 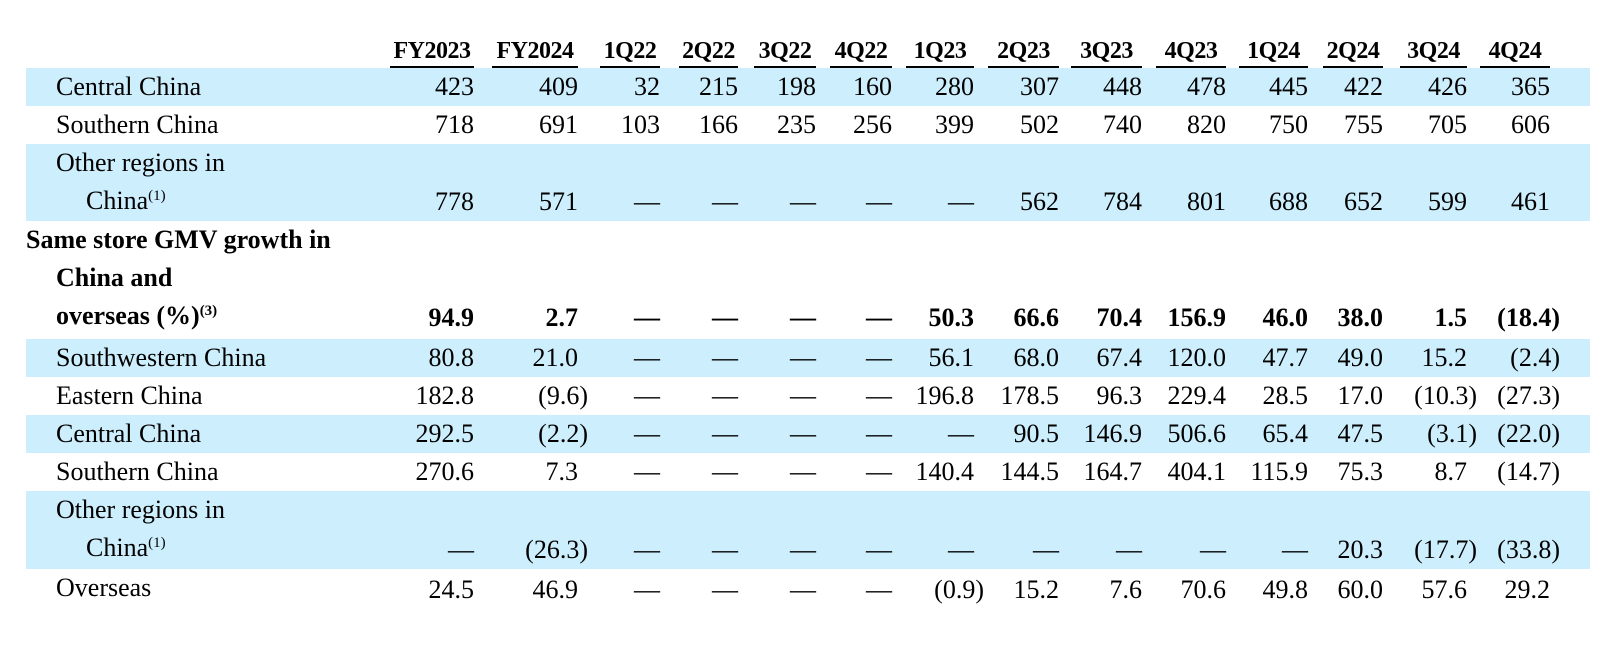 I want to click on table-cell: 156.9, so click(x=1197, y=317).